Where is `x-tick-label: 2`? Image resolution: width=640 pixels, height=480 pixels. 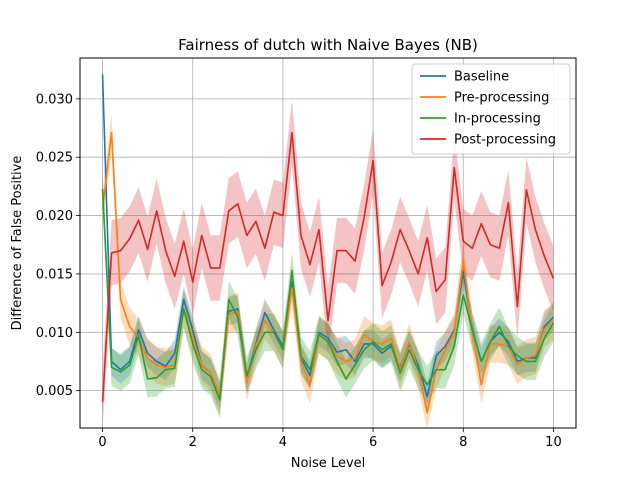
x-tick-label: 2 is located at coordinates (193, 442).